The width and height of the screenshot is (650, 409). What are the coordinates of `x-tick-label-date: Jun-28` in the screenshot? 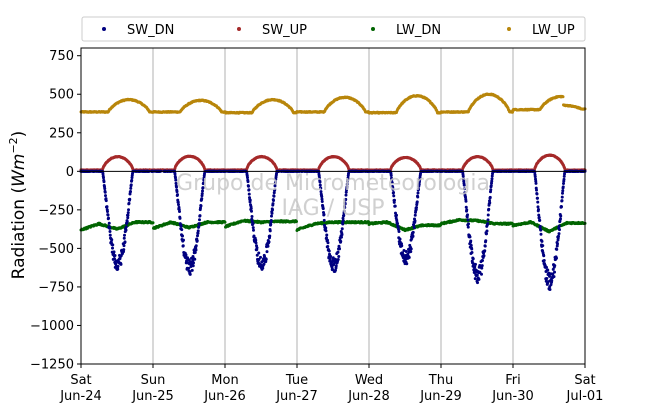 It's located at (368, 396).